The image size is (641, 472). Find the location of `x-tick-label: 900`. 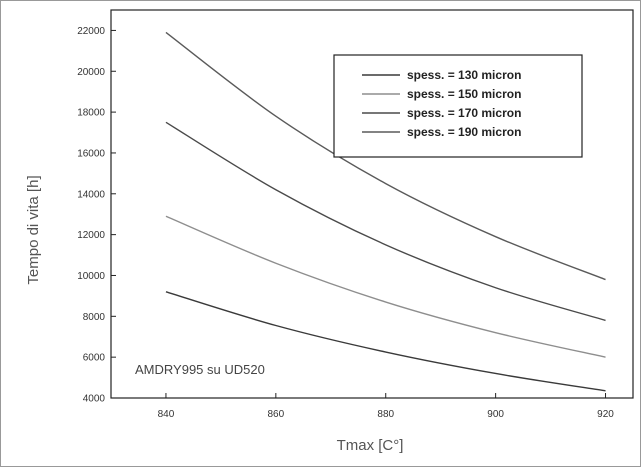

x-tick-label: 900 is located at coordinates (495, 414).